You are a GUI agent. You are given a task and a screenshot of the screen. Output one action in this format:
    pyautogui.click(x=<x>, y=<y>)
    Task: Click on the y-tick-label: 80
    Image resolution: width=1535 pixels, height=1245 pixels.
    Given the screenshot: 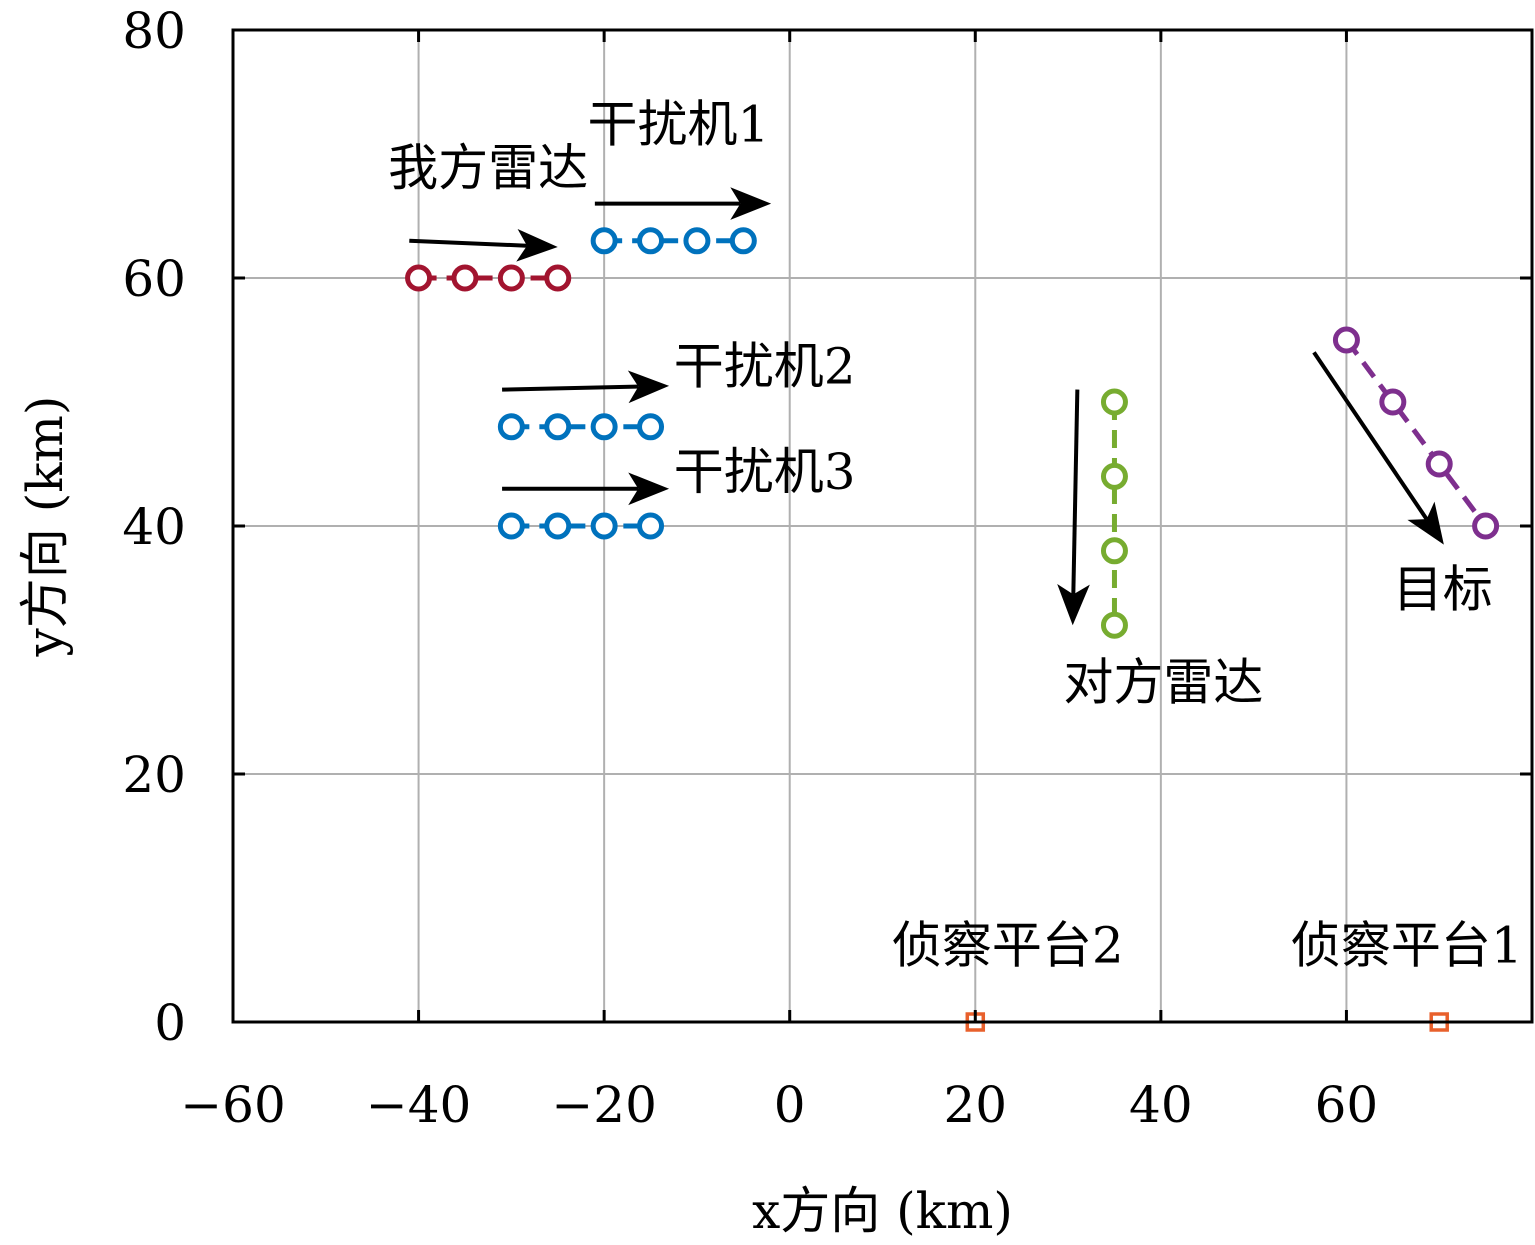 What is the action you would take?
    pyautogui.click(x=154, y=31)
    